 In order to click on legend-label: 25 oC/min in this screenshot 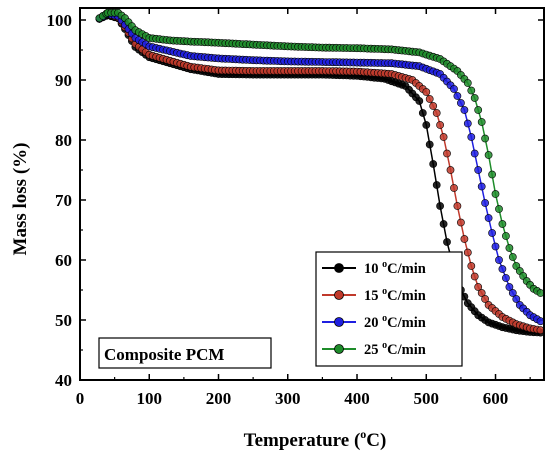, I will do `click(395, 349)`.